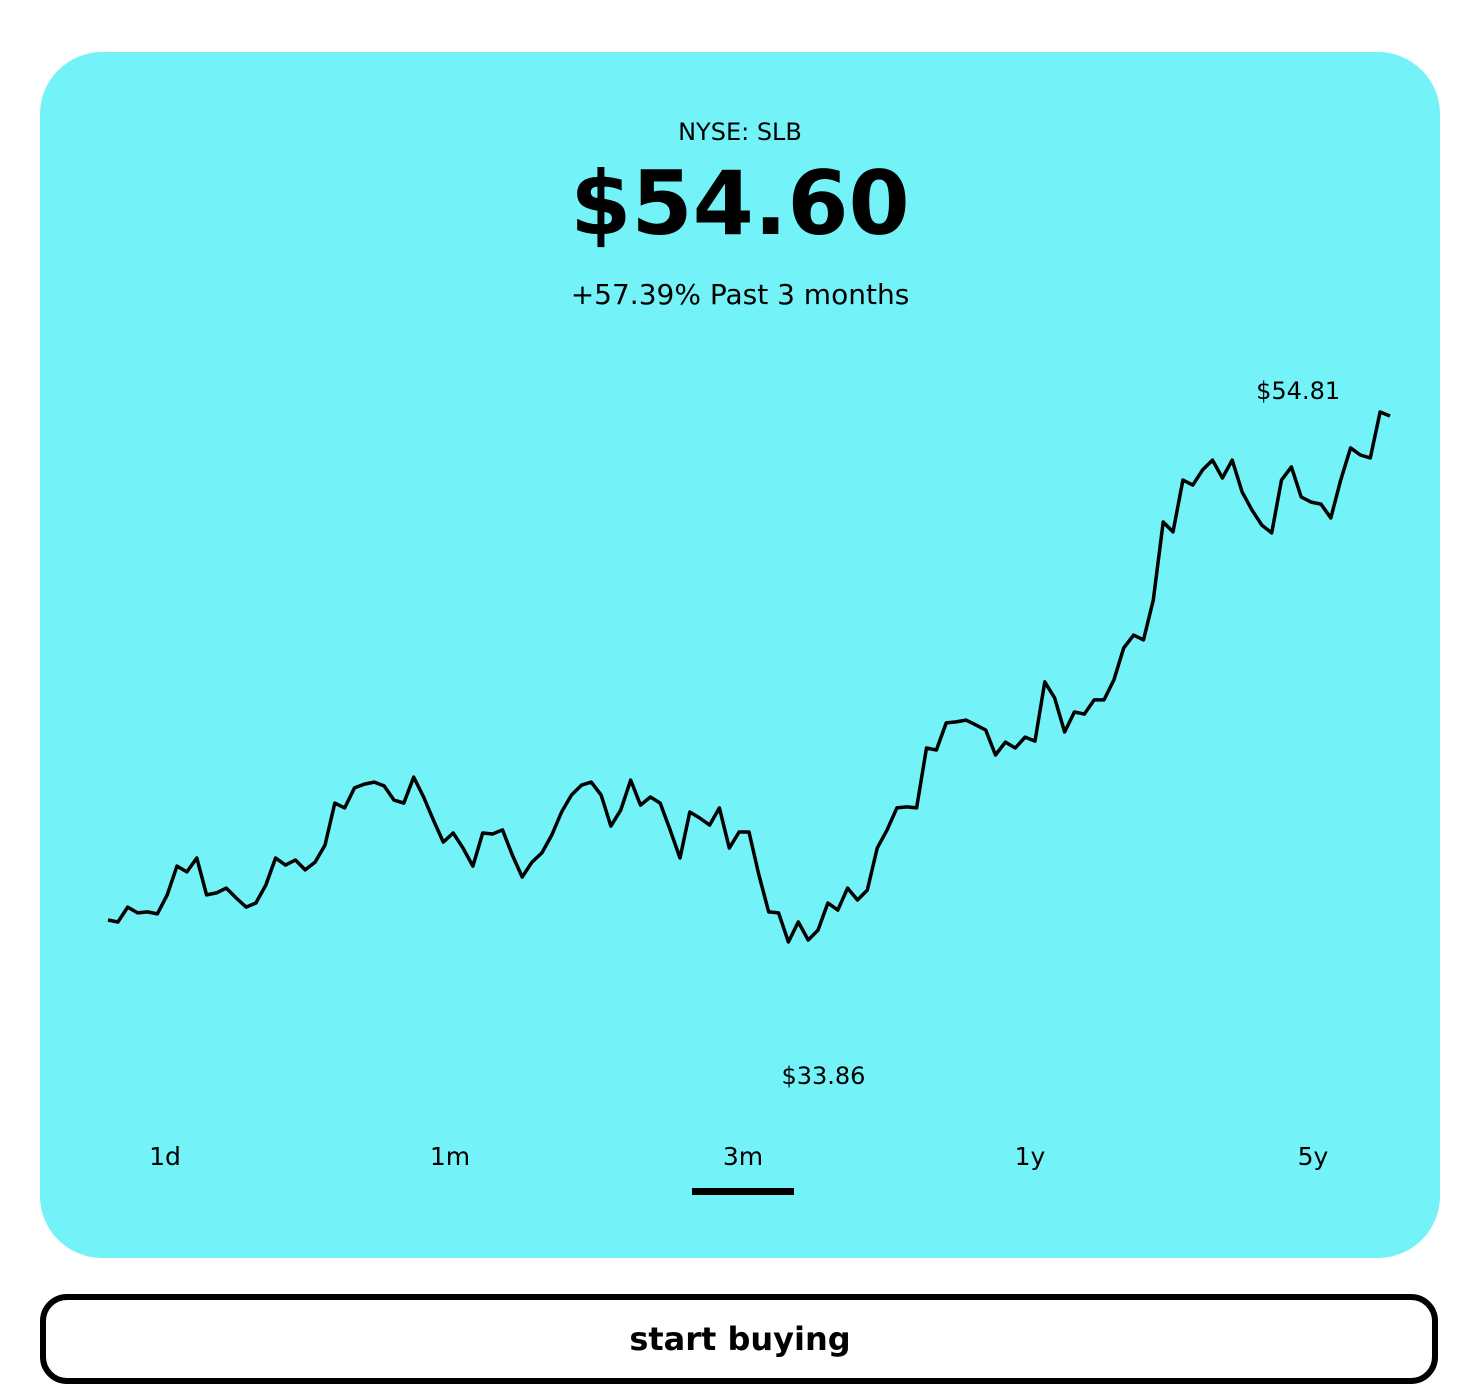 This screenshot has width=1476, height=1400. I want to click on tab: 1y, so click(1030, 1156).